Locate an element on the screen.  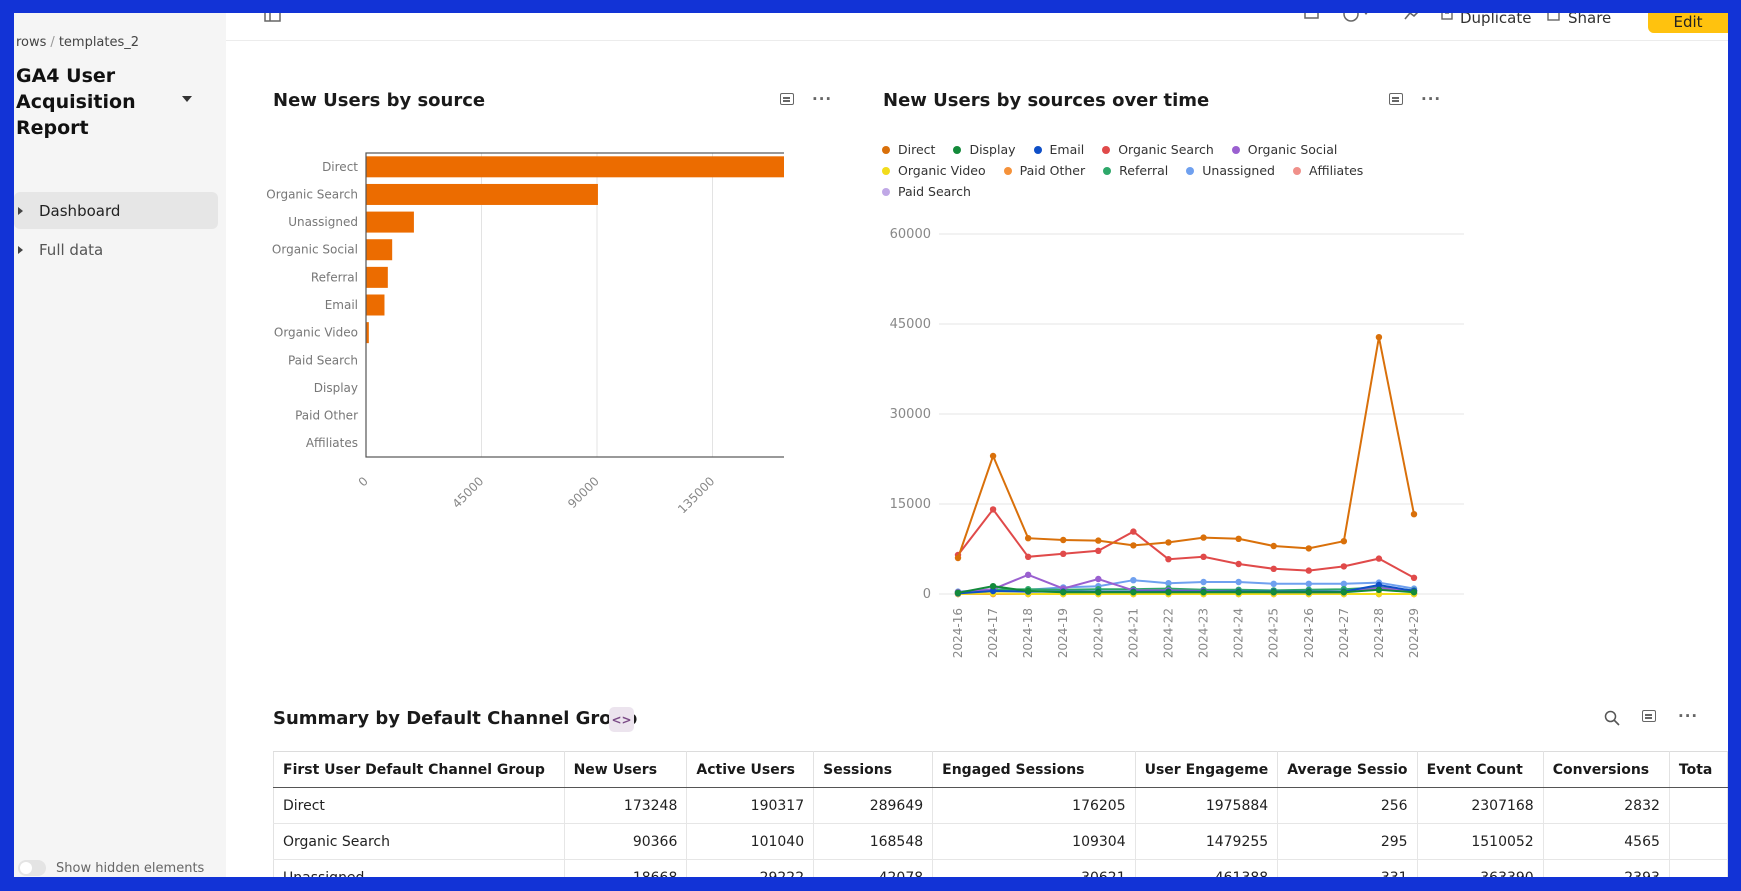
legend-item: Referral is located at coordinates (1135, 170).